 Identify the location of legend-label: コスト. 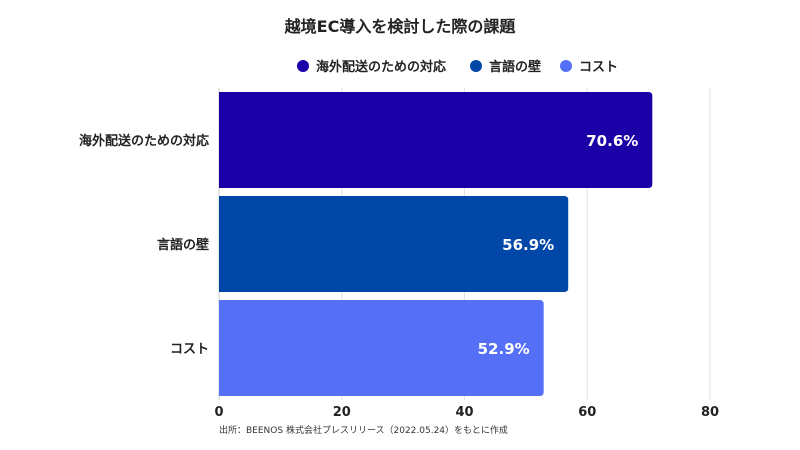
(598, 67).